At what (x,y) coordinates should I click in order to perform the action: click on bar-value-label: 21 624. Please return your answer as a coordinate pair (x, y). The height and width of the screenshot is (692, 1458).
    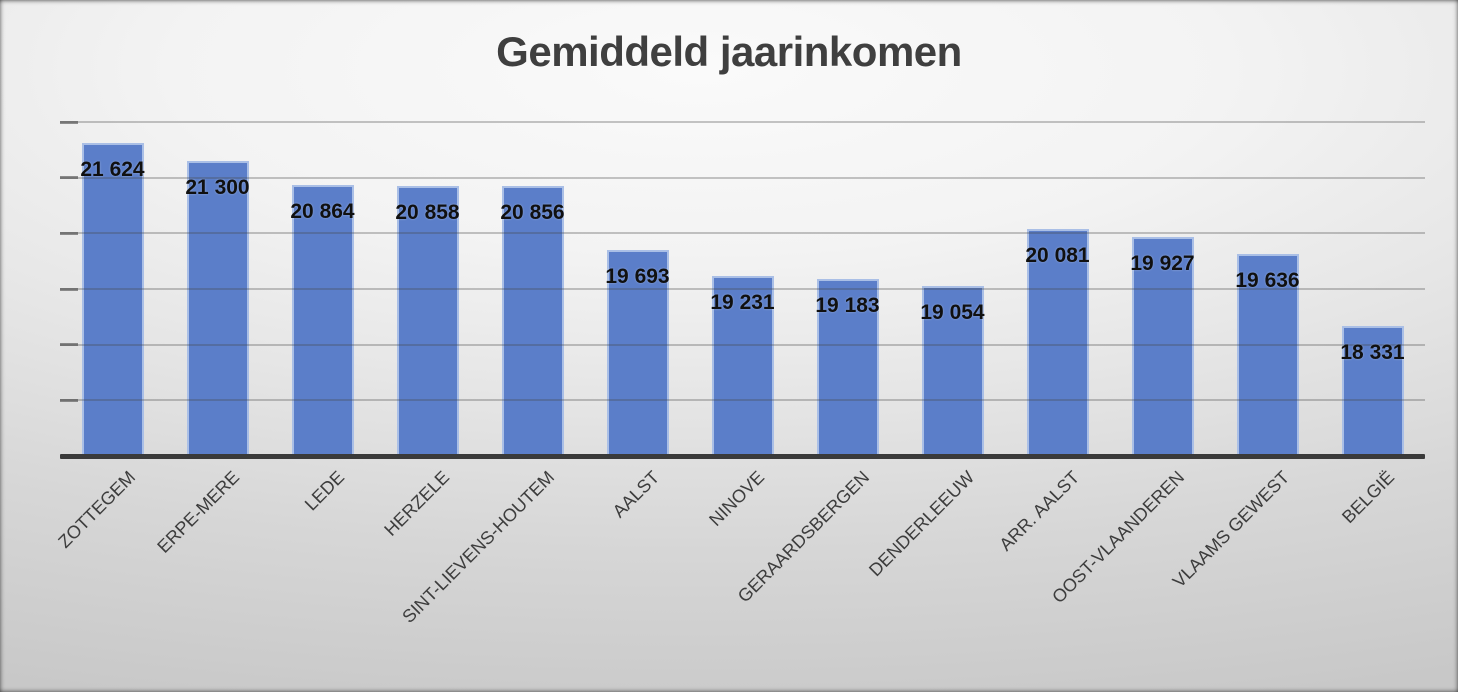
    Looking at the image, I should click on (112, 169).